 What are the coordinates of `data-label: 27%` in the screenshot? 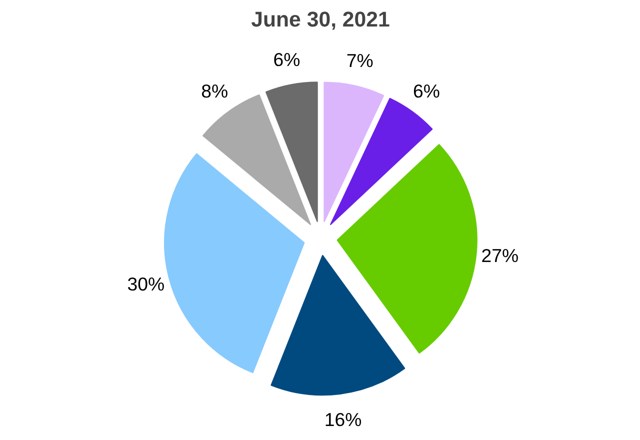 It's located at (500, 255).